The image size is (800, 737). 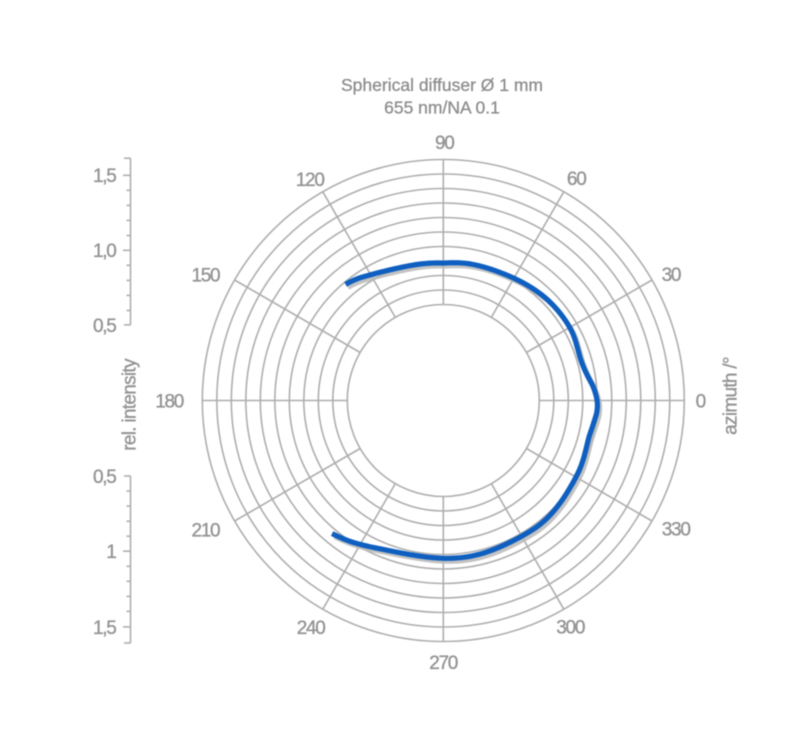 I want to click on svg-text: 120, so click(x=310, y=180).